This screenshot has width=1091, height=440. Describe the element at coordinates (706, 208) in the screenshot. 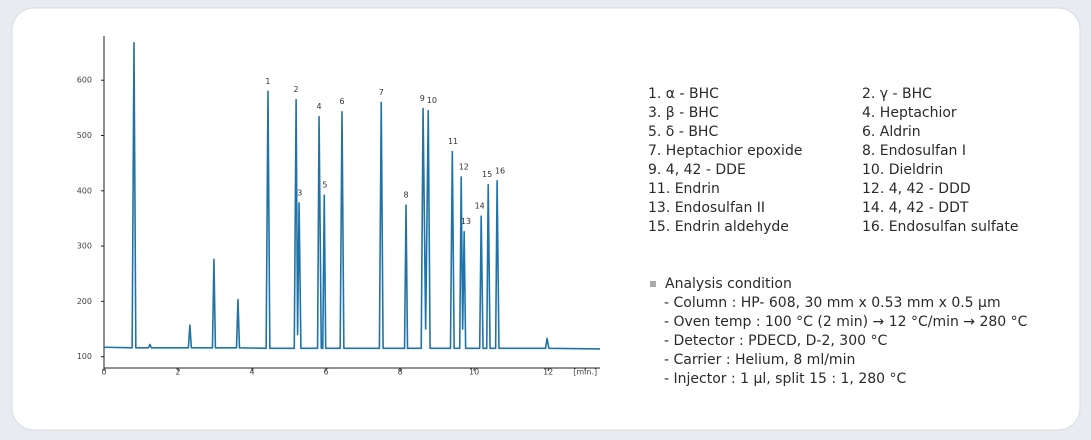

I see `compound-name: 13. Endosulfan ⅠⅠ` at that location.